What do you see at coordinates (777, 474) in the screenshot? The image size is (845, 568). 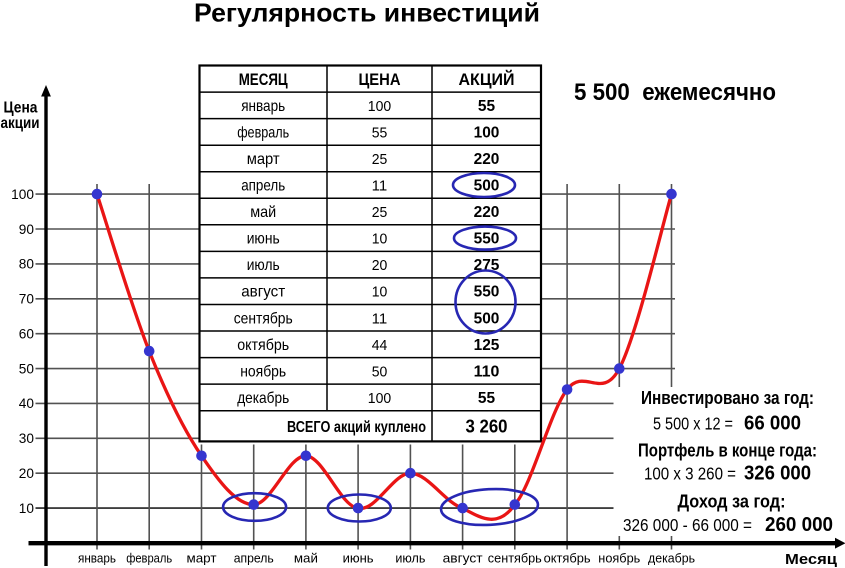 I see `svg-text: 326 000` at bounding box center [777, 474].